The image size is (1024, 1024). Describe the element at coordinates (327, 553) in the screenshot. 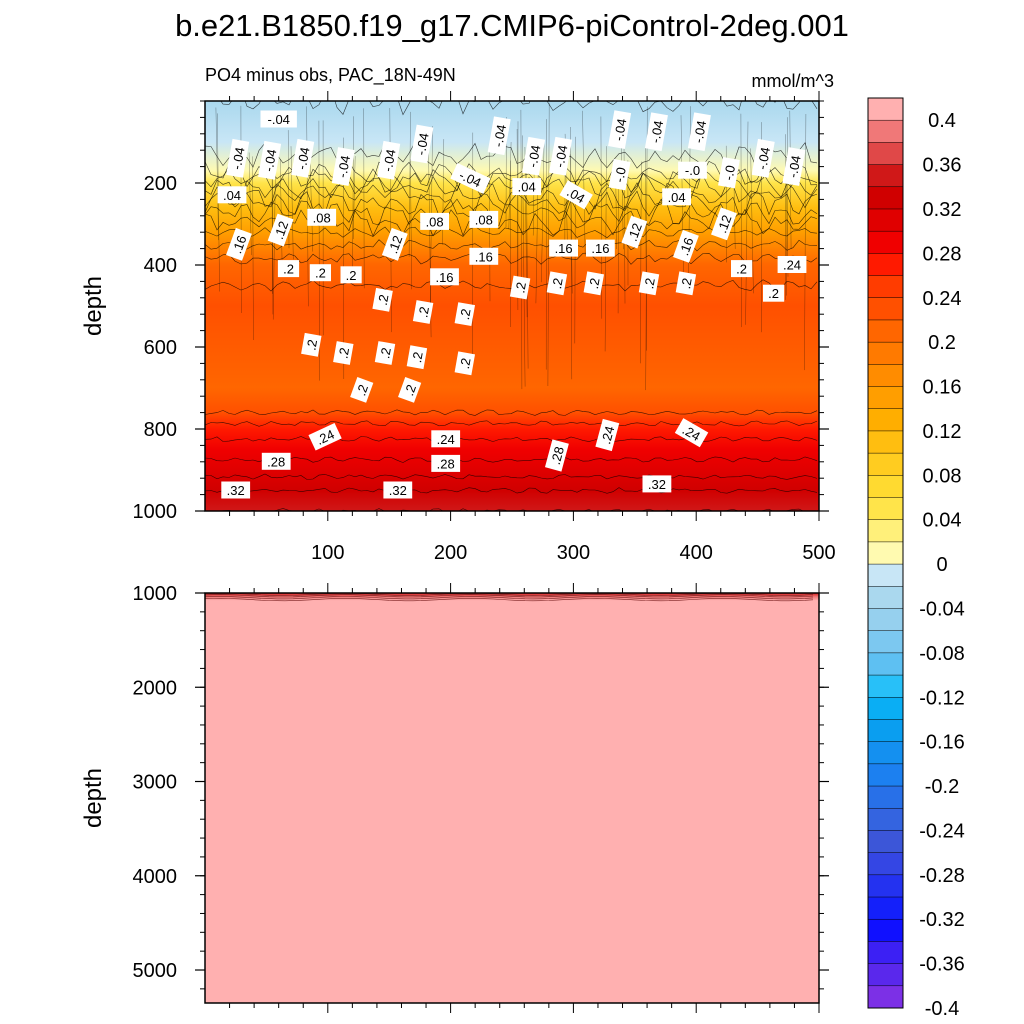

I see `x-tick-label: 100` at that location.